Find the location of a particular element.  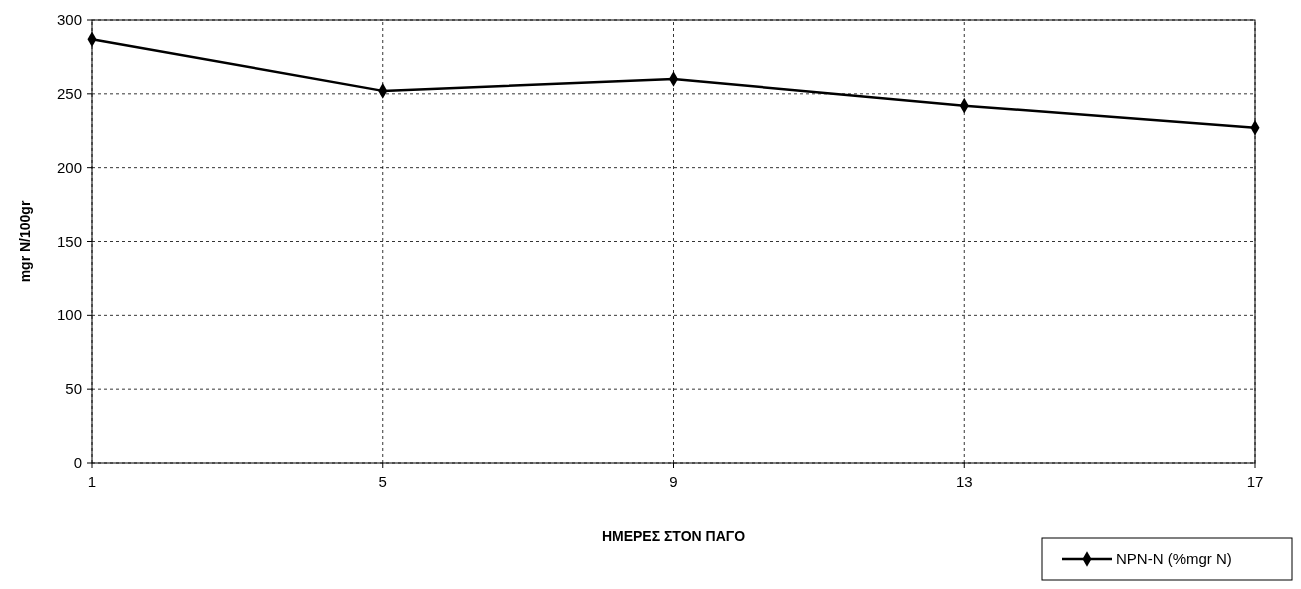

y-tick-label: 100 is located at coordinates (69, 315).